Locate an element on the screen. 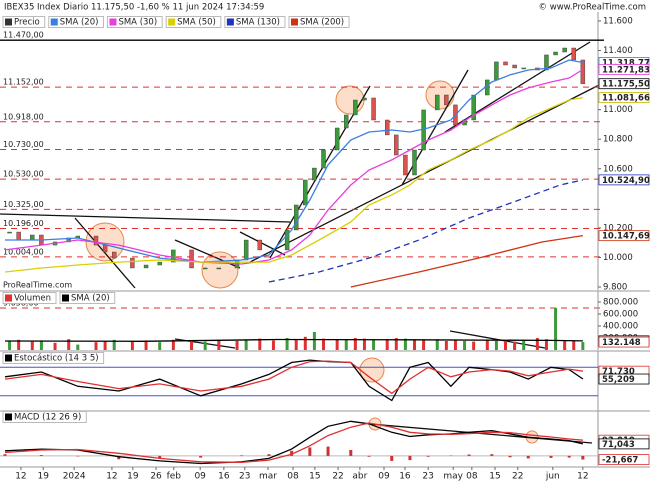 The height and width of the screenshot is (483, 650). x-tick-label: abr is located at coordinates (359, 477).